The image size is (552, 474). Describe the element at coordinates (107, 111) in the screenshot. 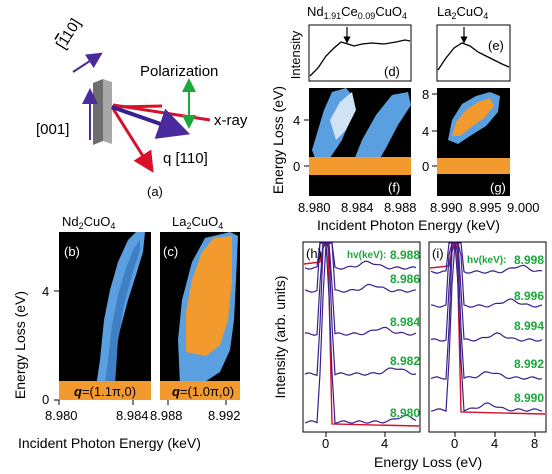

I see `sample-face` at that location.